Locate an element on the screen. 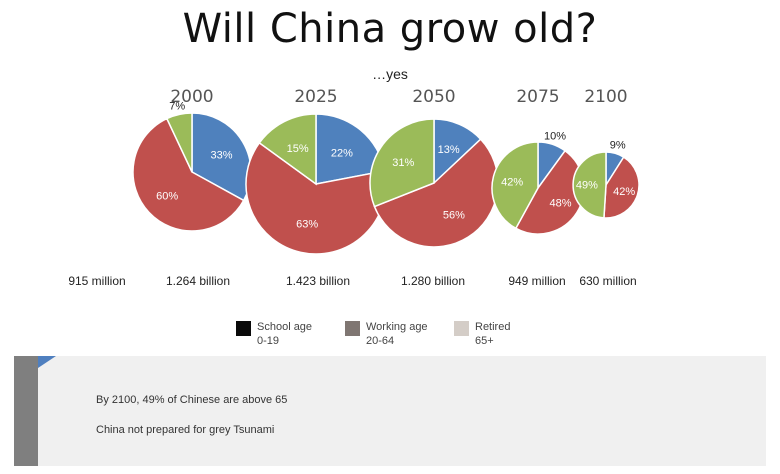 The width and height of the screenshot is (780, 474). legend-range-retired: 65+ is located at coordinates (484, 341).